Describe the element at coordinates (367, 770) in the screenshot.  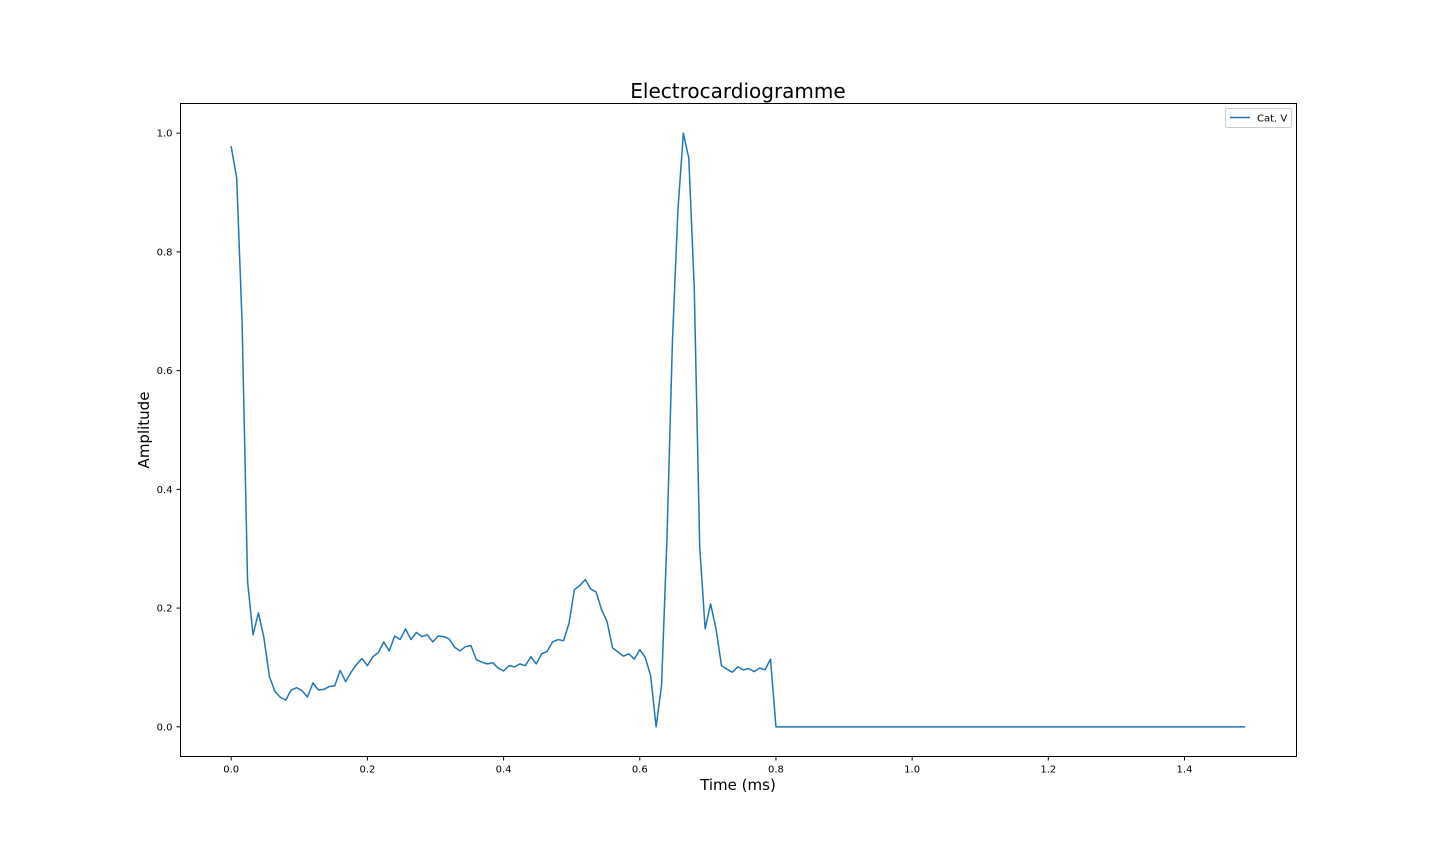
I see `x-tick-label: 0.2` at that location.